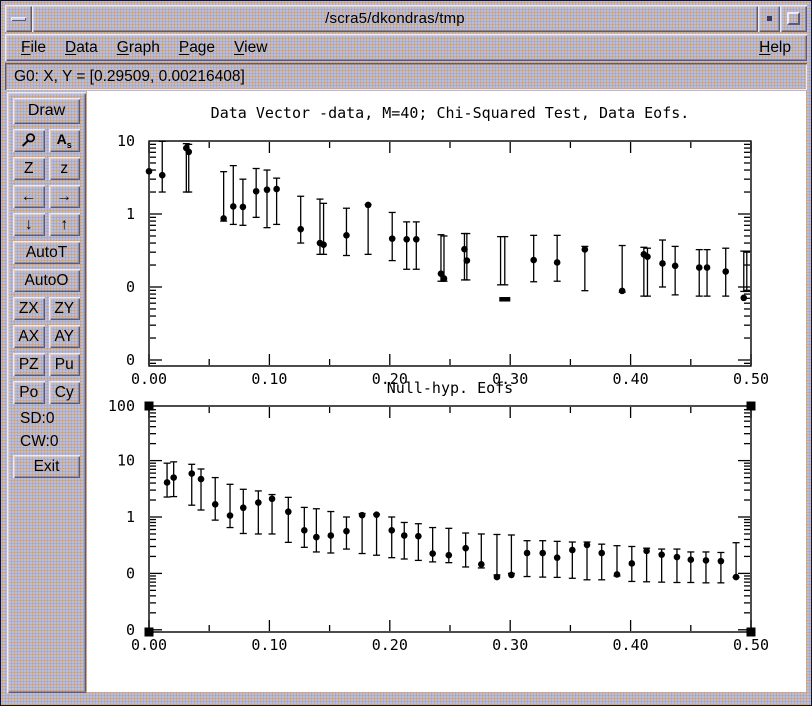 The image size is (812, 706). I want to click on exit-button: Exit, so click(46, 466).